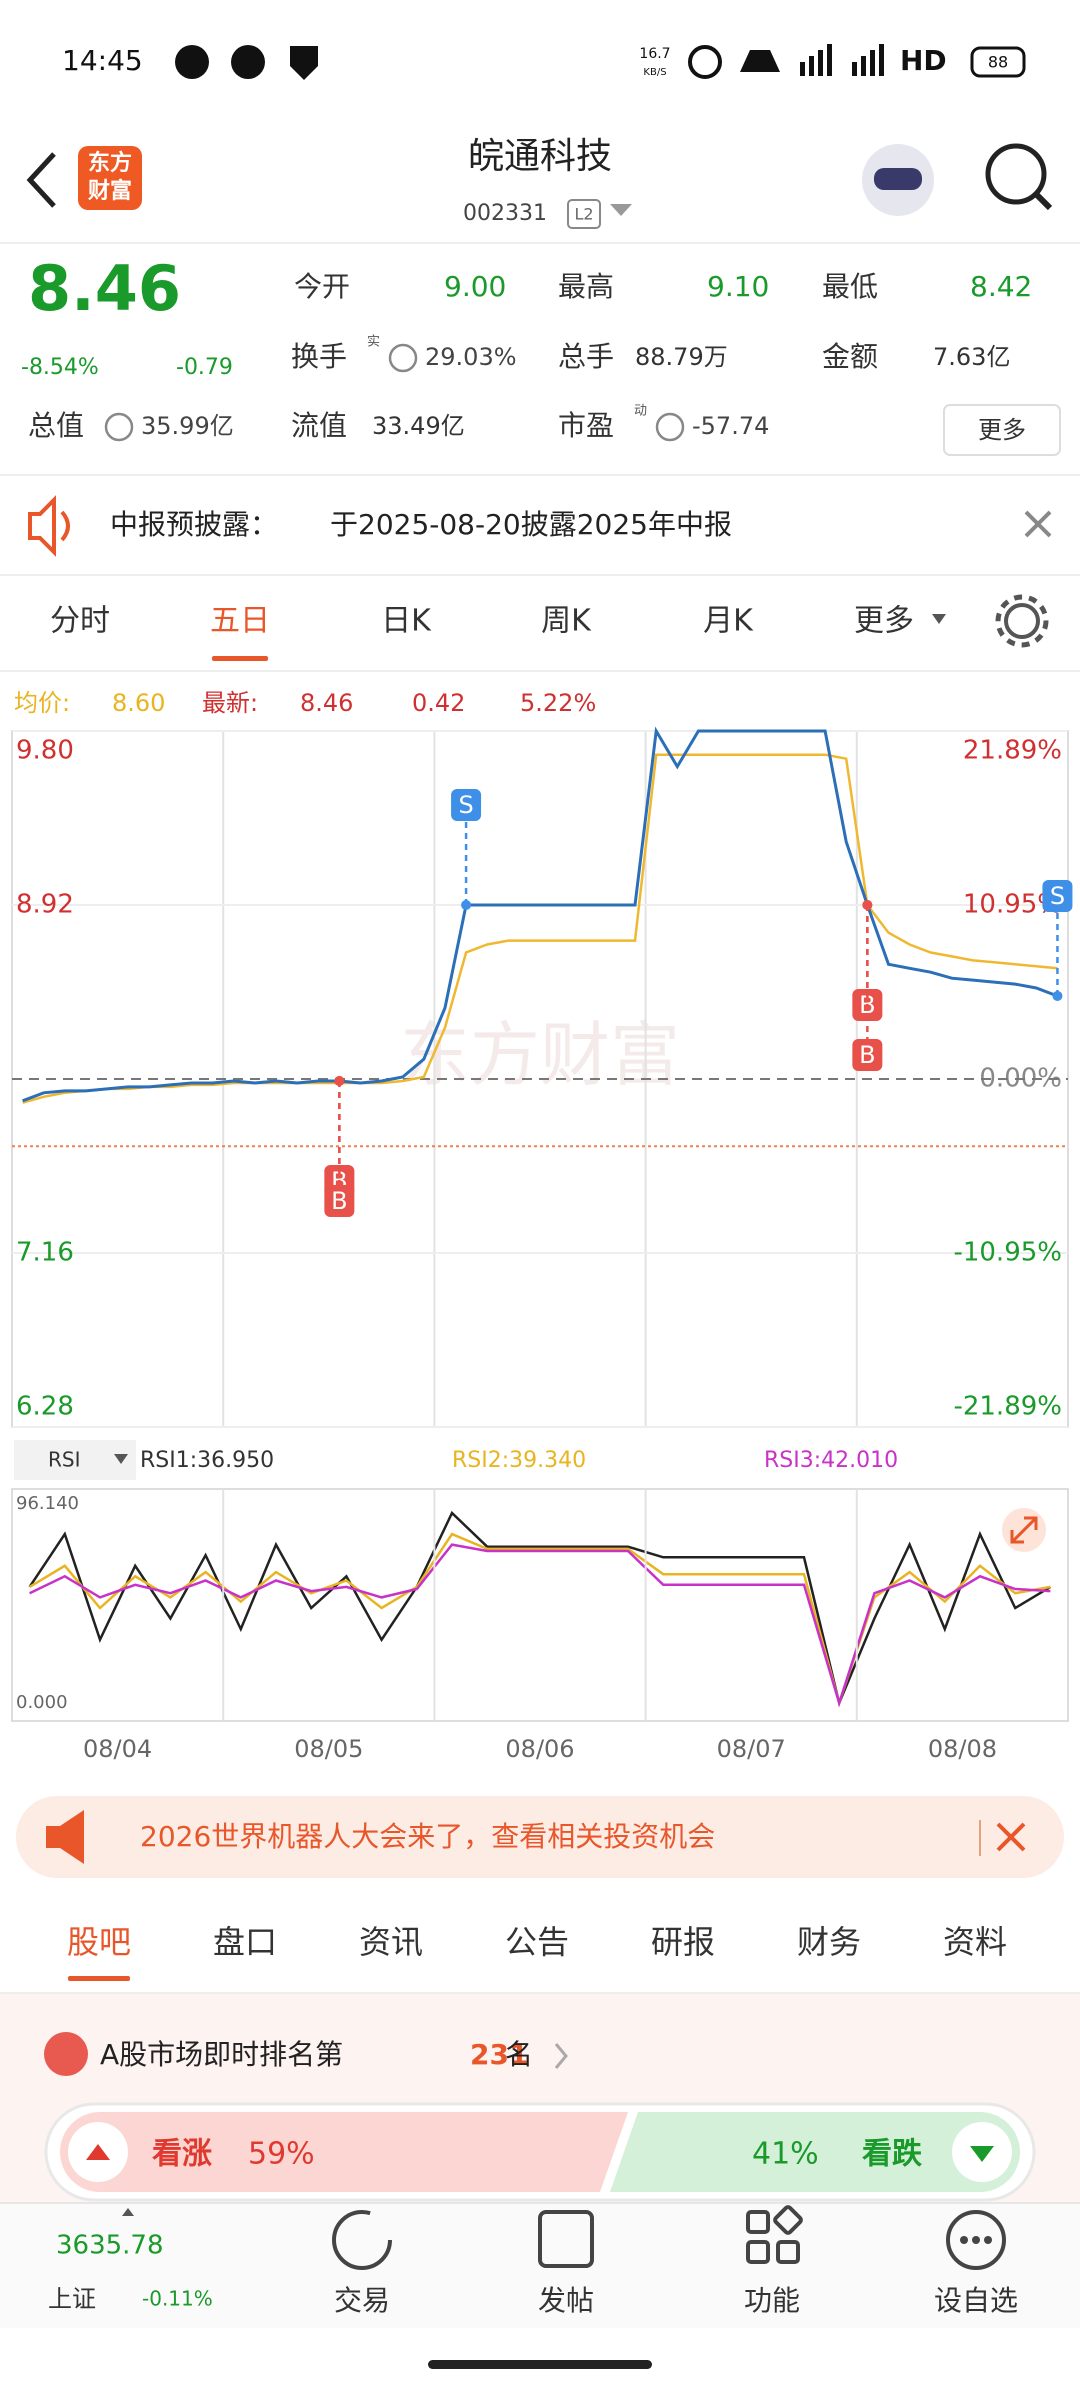 This screenshot has height=2404, width=1080. What do you see at coordinates (344, 2152) in the screenshot?
I see `vote-up-bar` at bounding box center [344, 2152].